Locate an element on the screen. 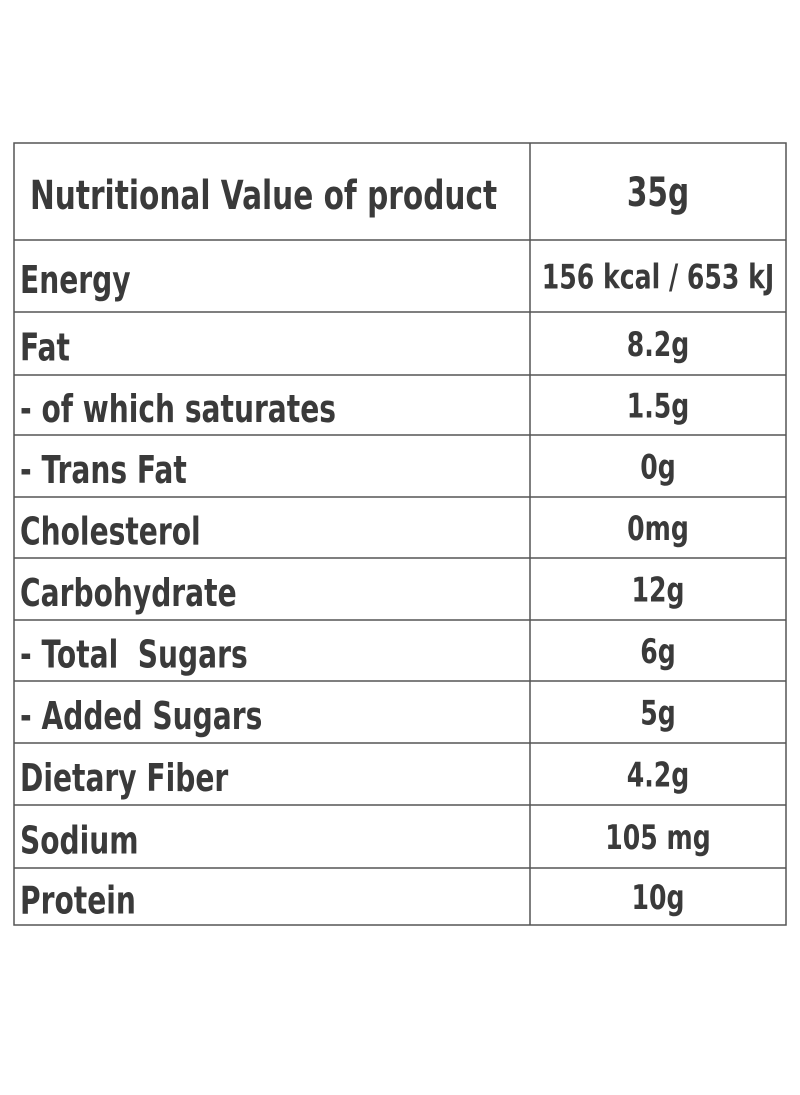  header-label: Nutritional Value of product is located at coordinates (263, 195).